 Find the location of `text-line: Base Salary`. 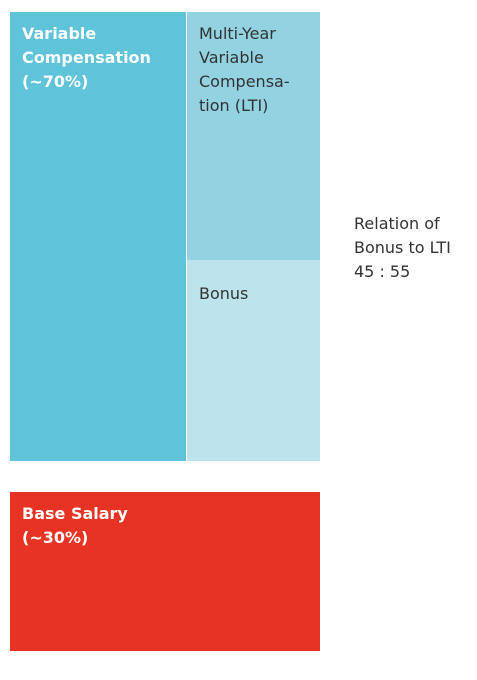

text-line: Base Salary is located at coordinates (75, 513).